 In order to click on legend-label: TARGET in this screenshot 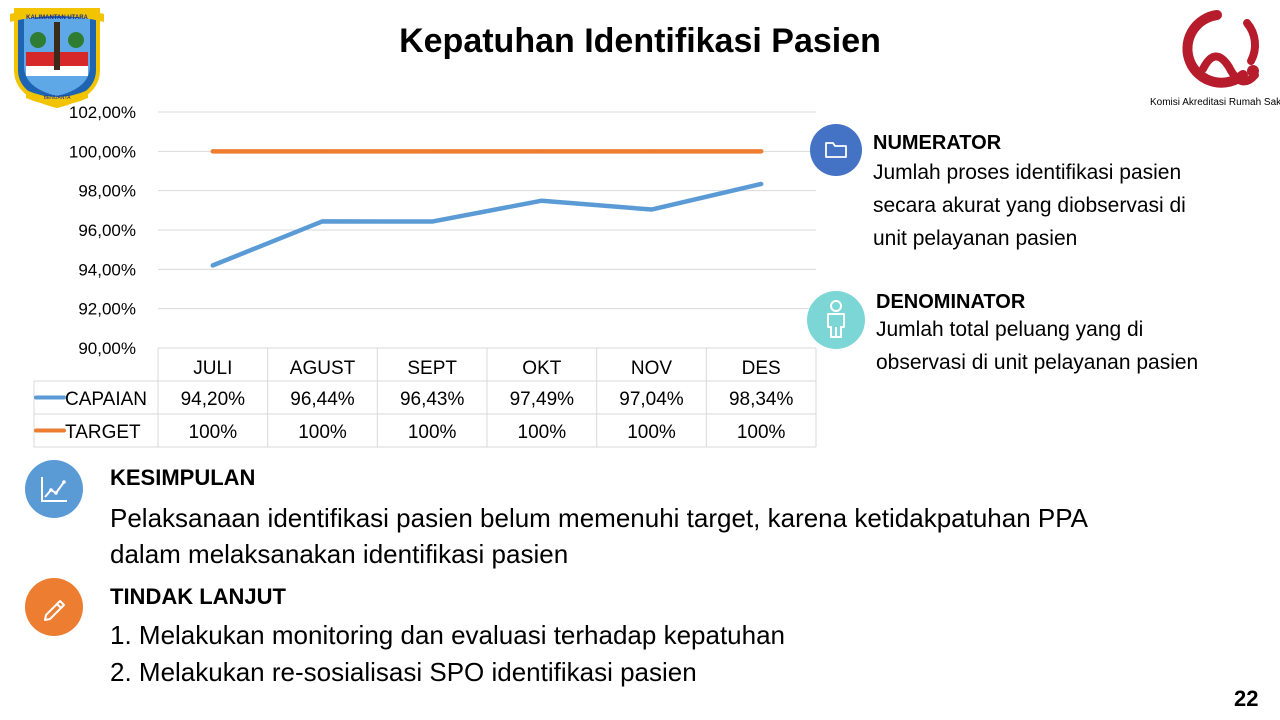, I will do `click(103, 432)`.